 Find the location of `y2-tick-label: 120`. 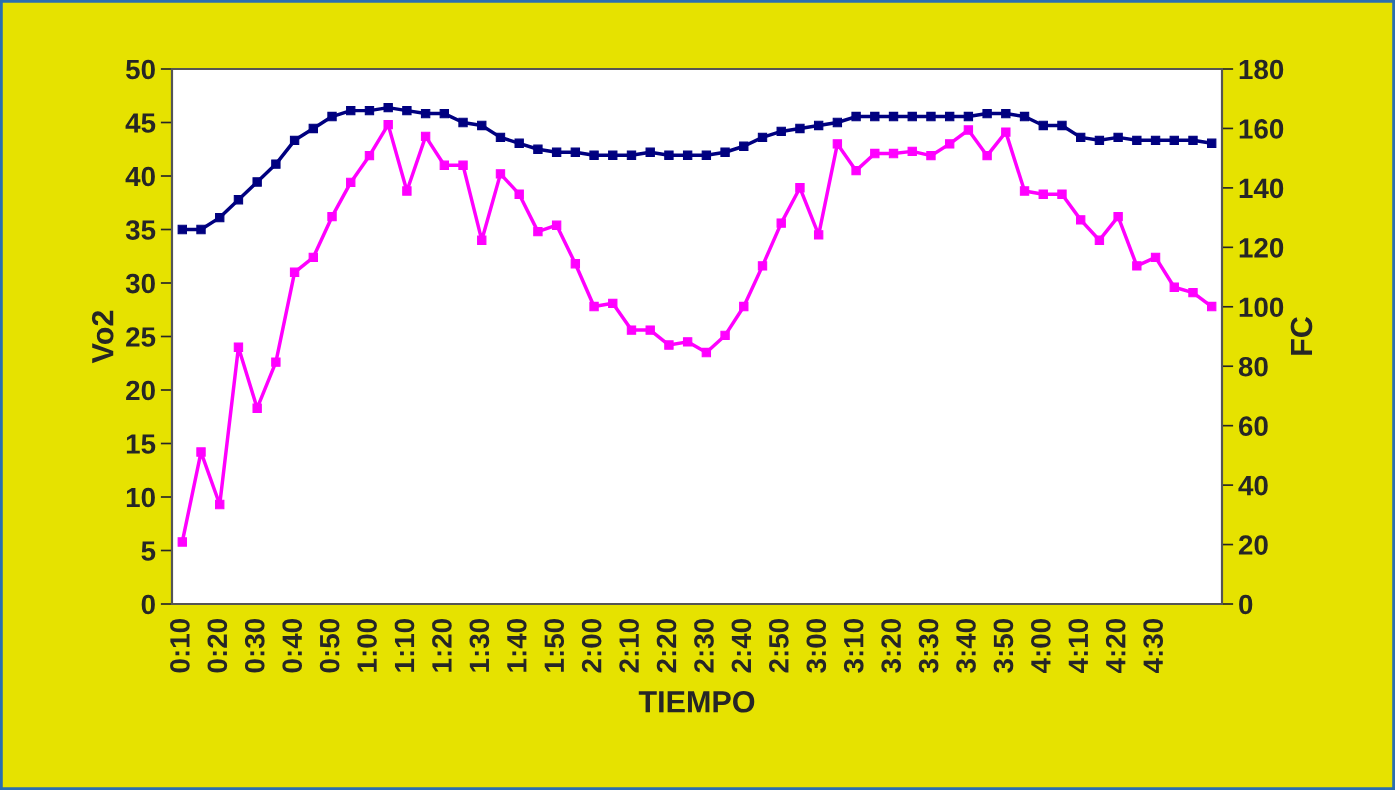

y2-tick-label: 120 is located at coordinates (1261, 248).